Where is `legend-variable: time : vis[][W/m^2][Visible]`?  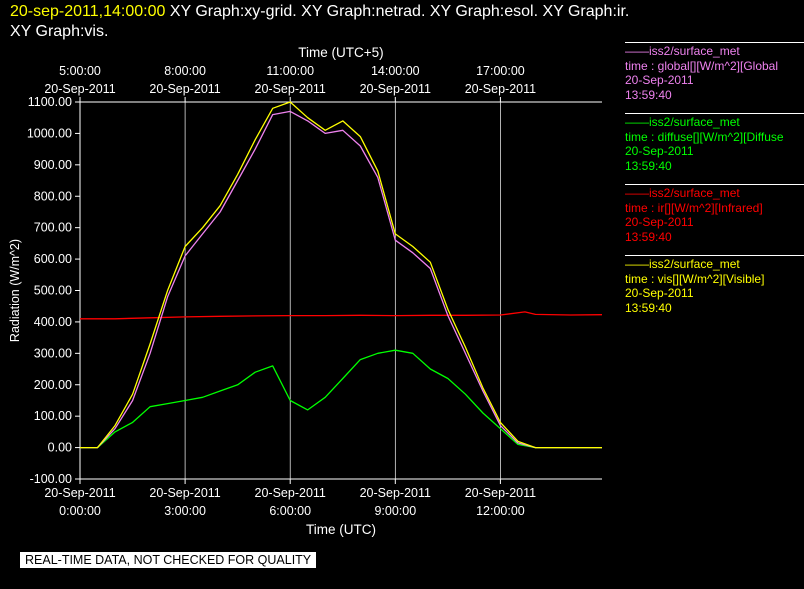 legend-variable: time : vis[][W/m^2][Visible] is located at coordinates (695, 278).